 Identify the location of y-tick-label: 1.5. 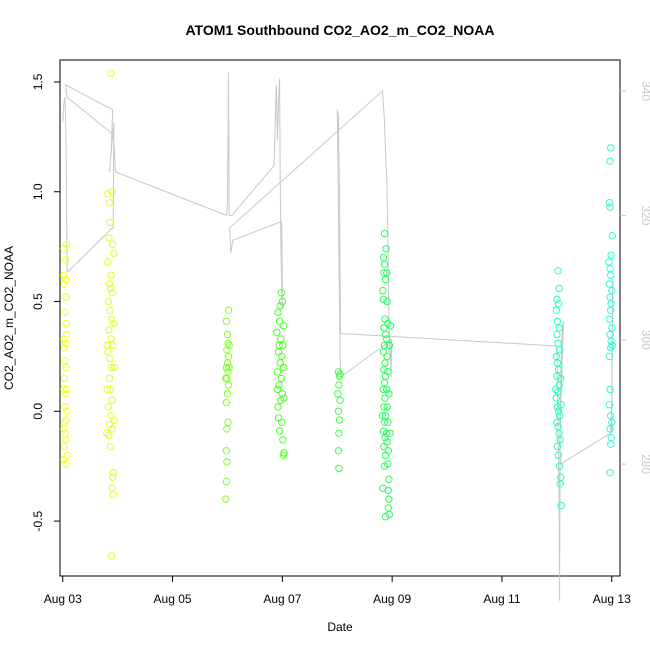
(38, 81).